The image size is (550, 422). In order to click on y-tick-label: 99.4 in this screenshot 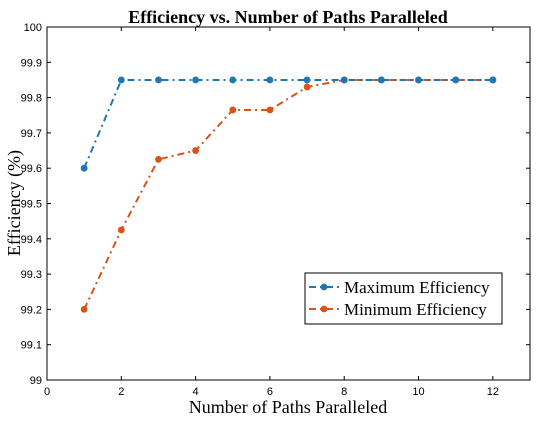, I will do `click(31, 240)`.